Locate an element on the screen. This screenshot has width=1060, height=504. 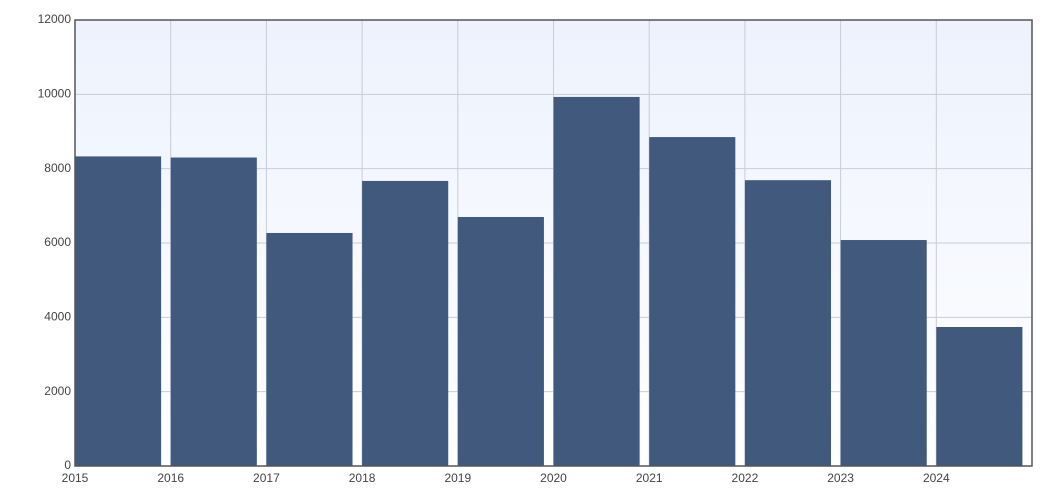
y-tick-label: 8000 is located at coordinates (57, 168).